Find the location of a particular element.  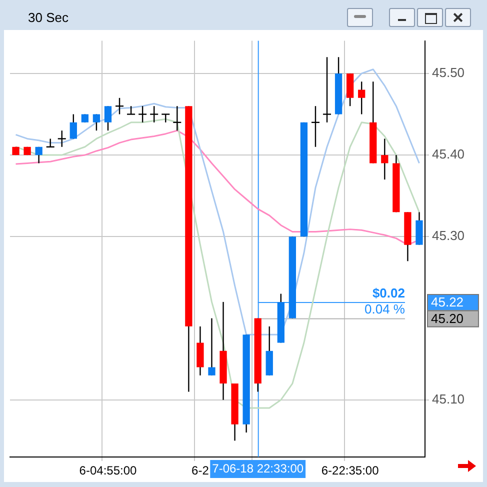

ref-line-label: 45.20 is located at coordinates (447, 318).